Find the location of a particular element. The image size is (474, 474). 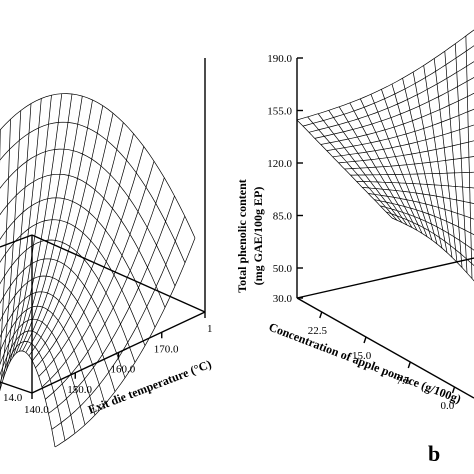

panel-a-mesh-line-v8 is located at coordinates (58, 333).